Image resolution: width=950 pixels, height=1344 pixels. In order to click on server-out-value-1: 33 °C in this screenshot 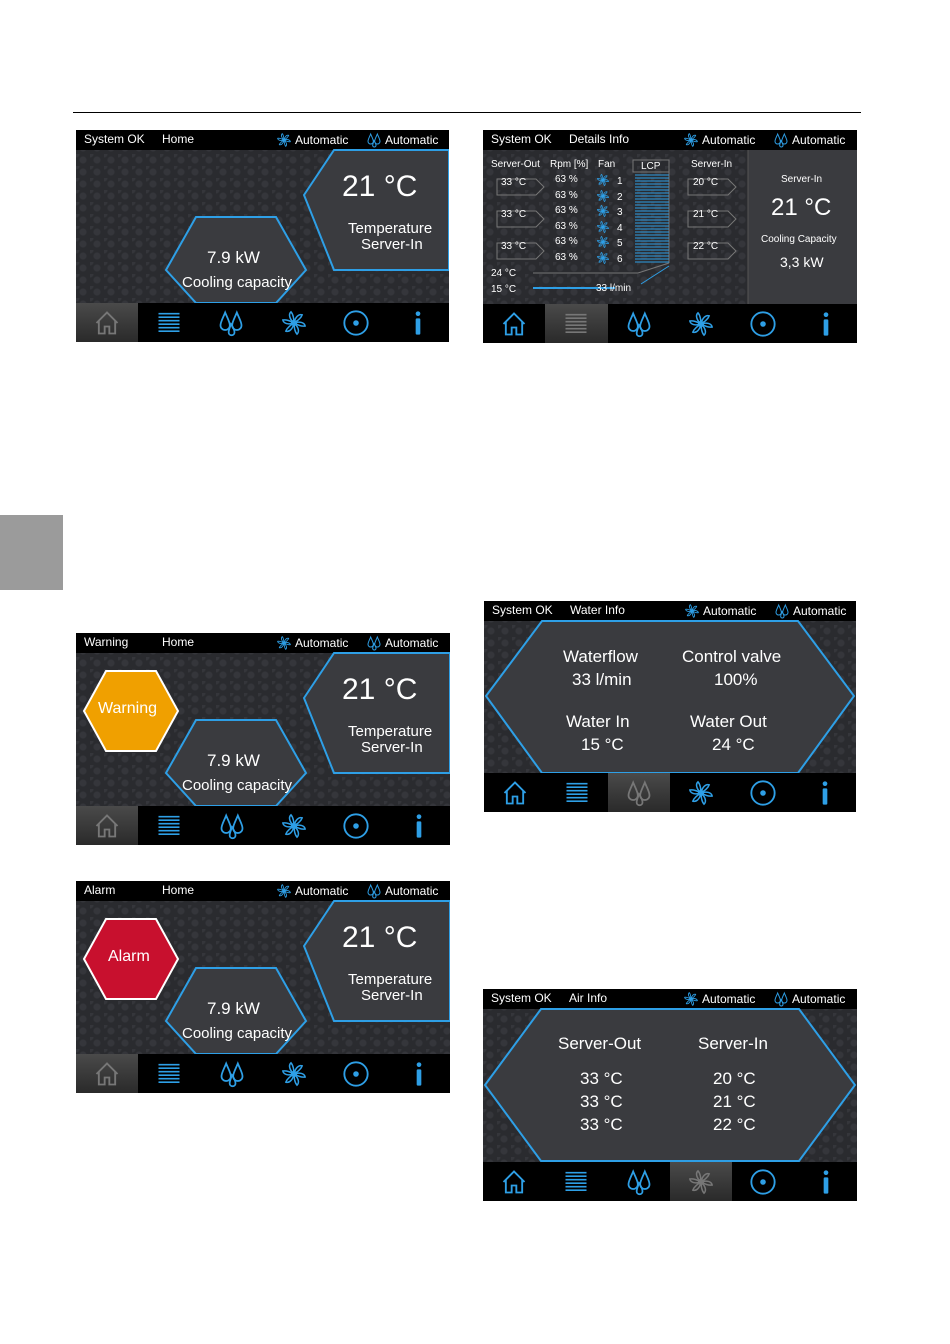, I will do `click(601, 1078)`.